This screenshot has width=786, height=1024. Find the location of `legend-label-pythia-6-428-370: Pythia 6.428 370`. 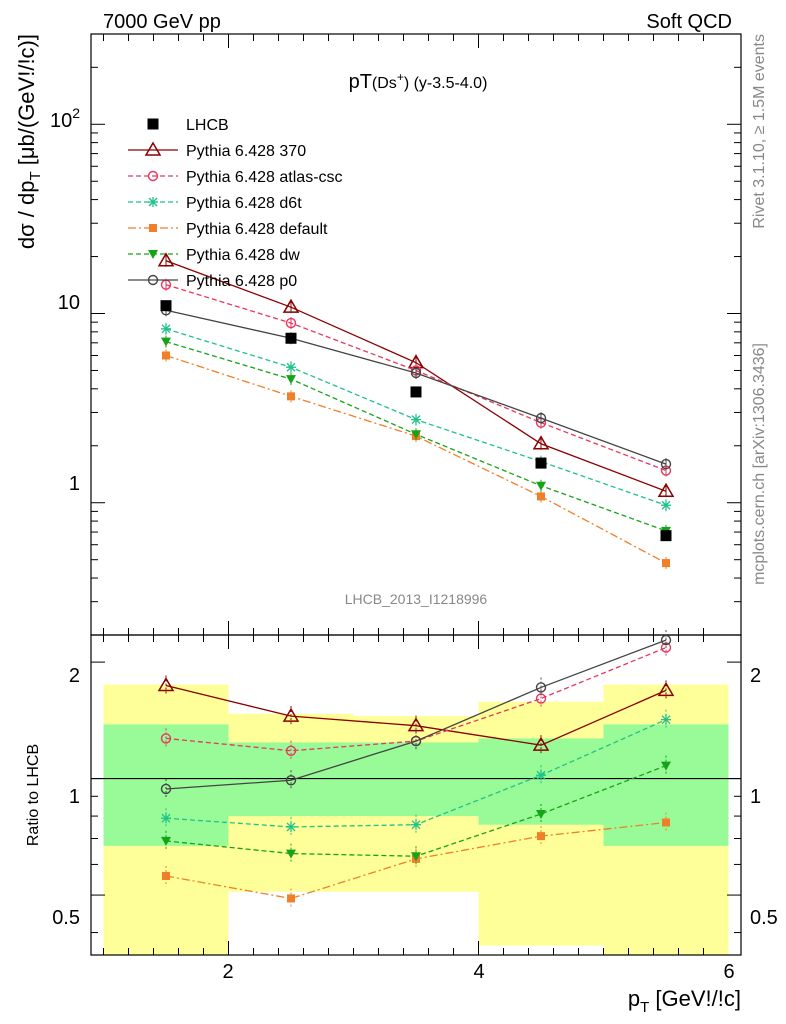

legend-label-pythia-6-428-370: Pythia 6.428 370 is located at coordinates (246, 151).